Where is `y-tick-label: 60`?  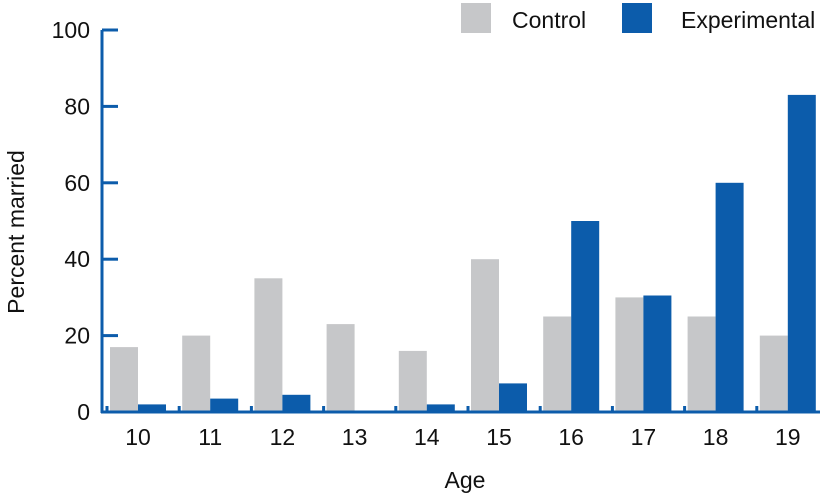 y-tick-label: 60 is located at coordinates (77, 183).